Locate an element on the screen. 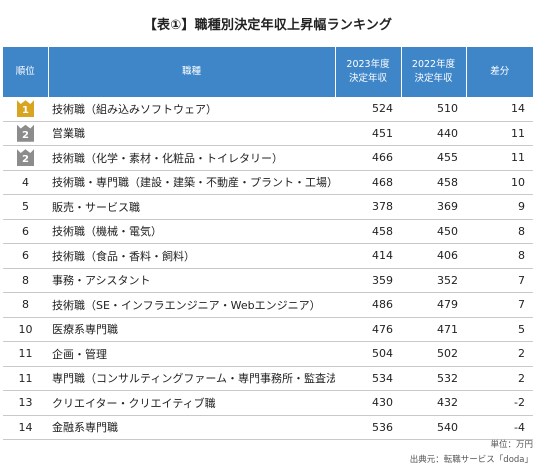 The width and height of the screenshot is (536, 475). salary-2023-cell: 378 is located at coordinates (368, 207).